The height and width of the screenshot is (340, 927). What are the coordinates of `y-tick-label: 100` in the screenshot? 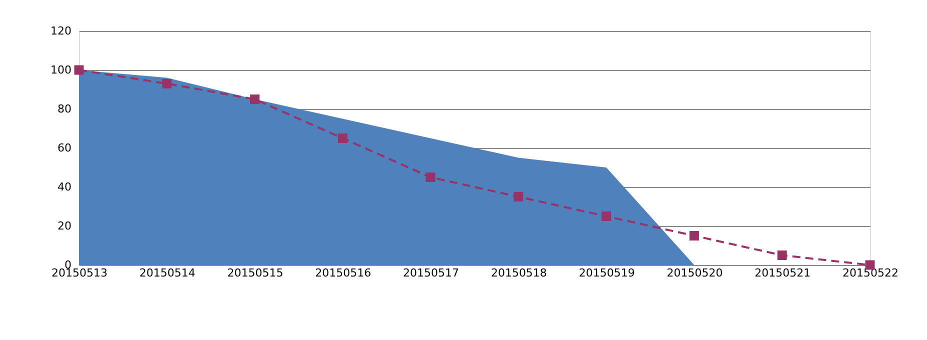 It's located at (61, 70).